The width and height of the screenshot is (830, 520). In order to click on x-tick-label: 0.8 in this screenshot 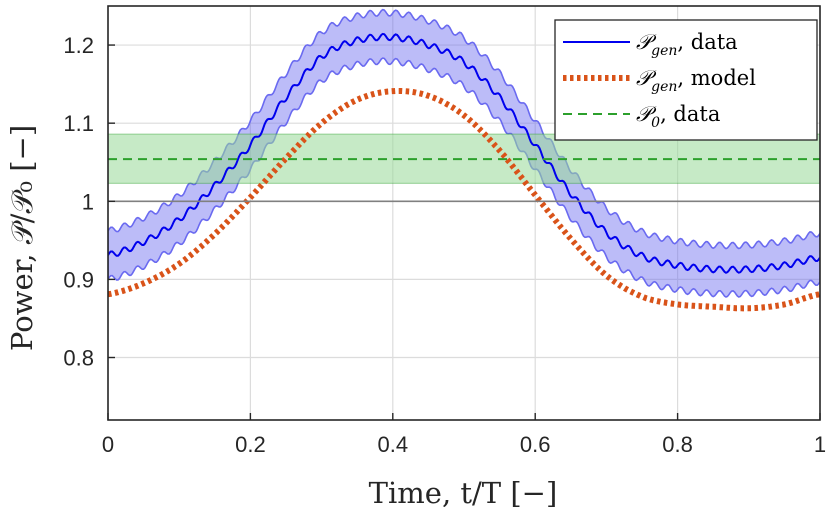, I will do `click(677, 444)`.